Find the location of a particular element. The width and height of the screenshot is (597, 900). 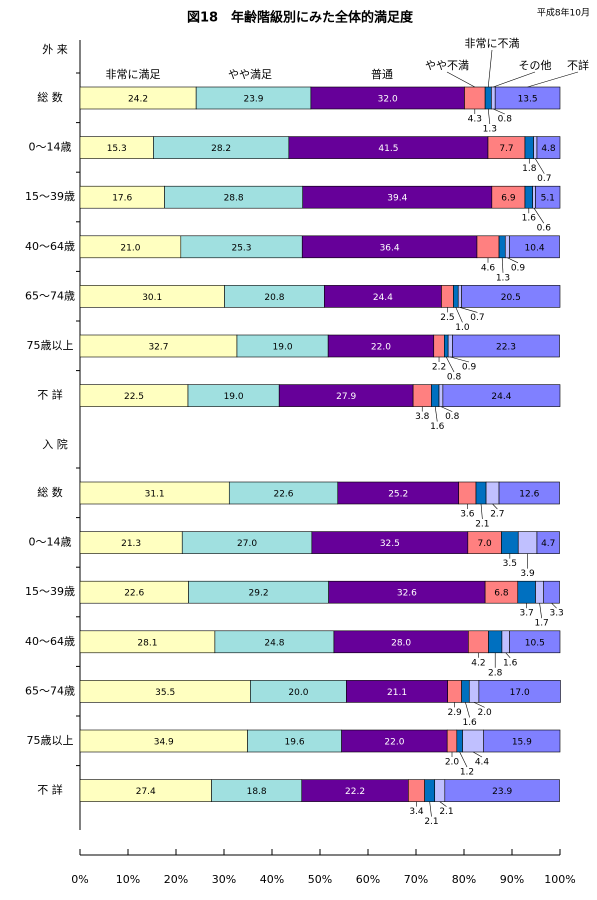

value-label: 29.2 is located at coordinates (259, 594).